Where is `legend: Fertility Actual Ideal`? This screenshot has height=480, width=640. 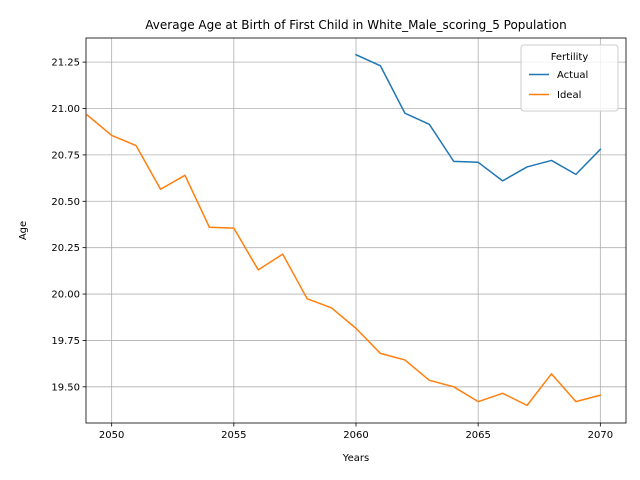 legend: Fertility Actual Ideal is located at coordinates (569, 78).